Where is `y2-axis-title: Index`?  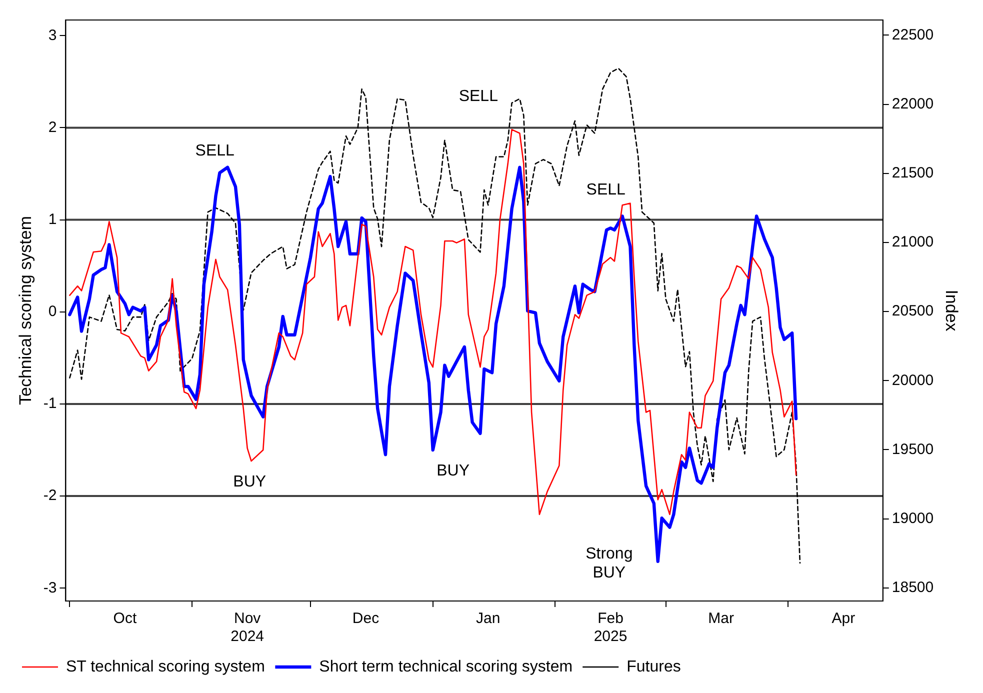 y2-axis-title: Index is located at coordinates (952, 311).